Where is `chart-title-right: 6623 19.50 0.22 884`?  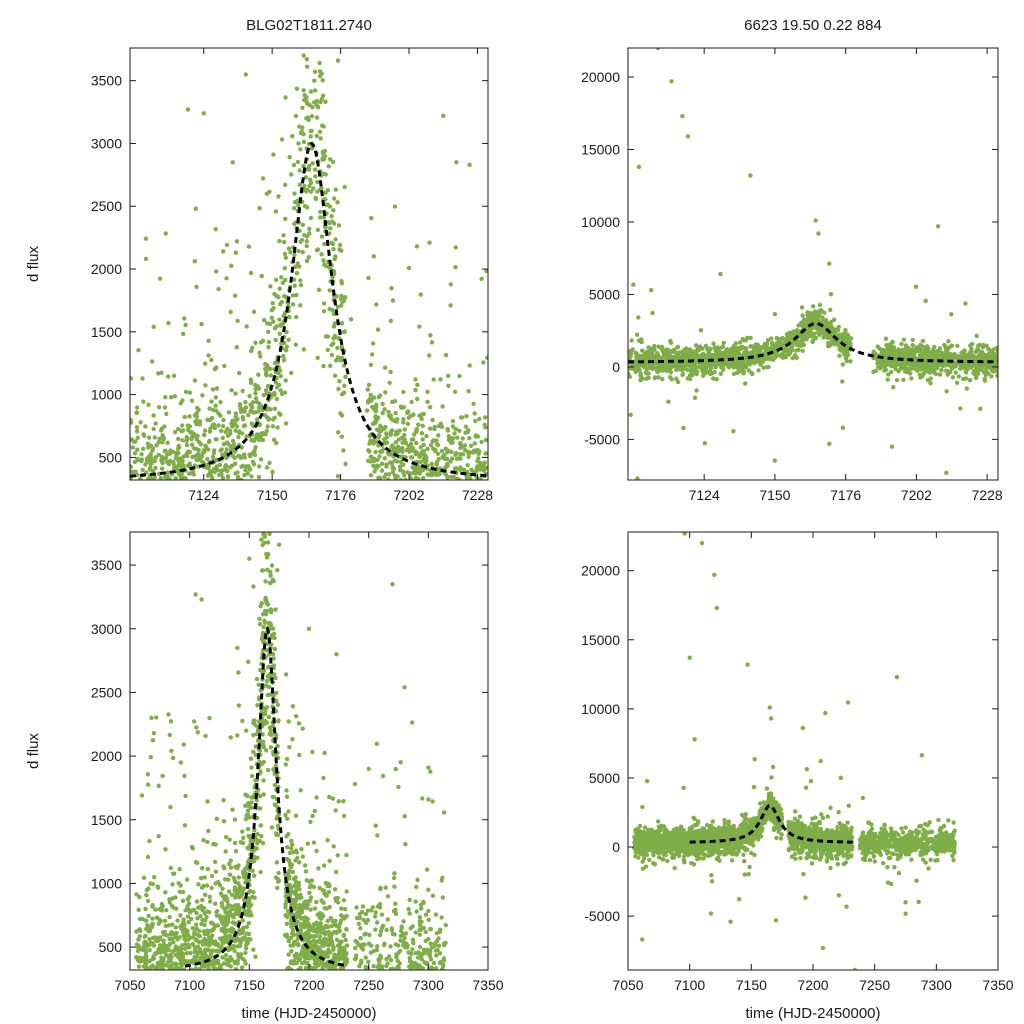 chart-title-right: 6623 19.50 0.22 884 is located at coordinates (813, 25).